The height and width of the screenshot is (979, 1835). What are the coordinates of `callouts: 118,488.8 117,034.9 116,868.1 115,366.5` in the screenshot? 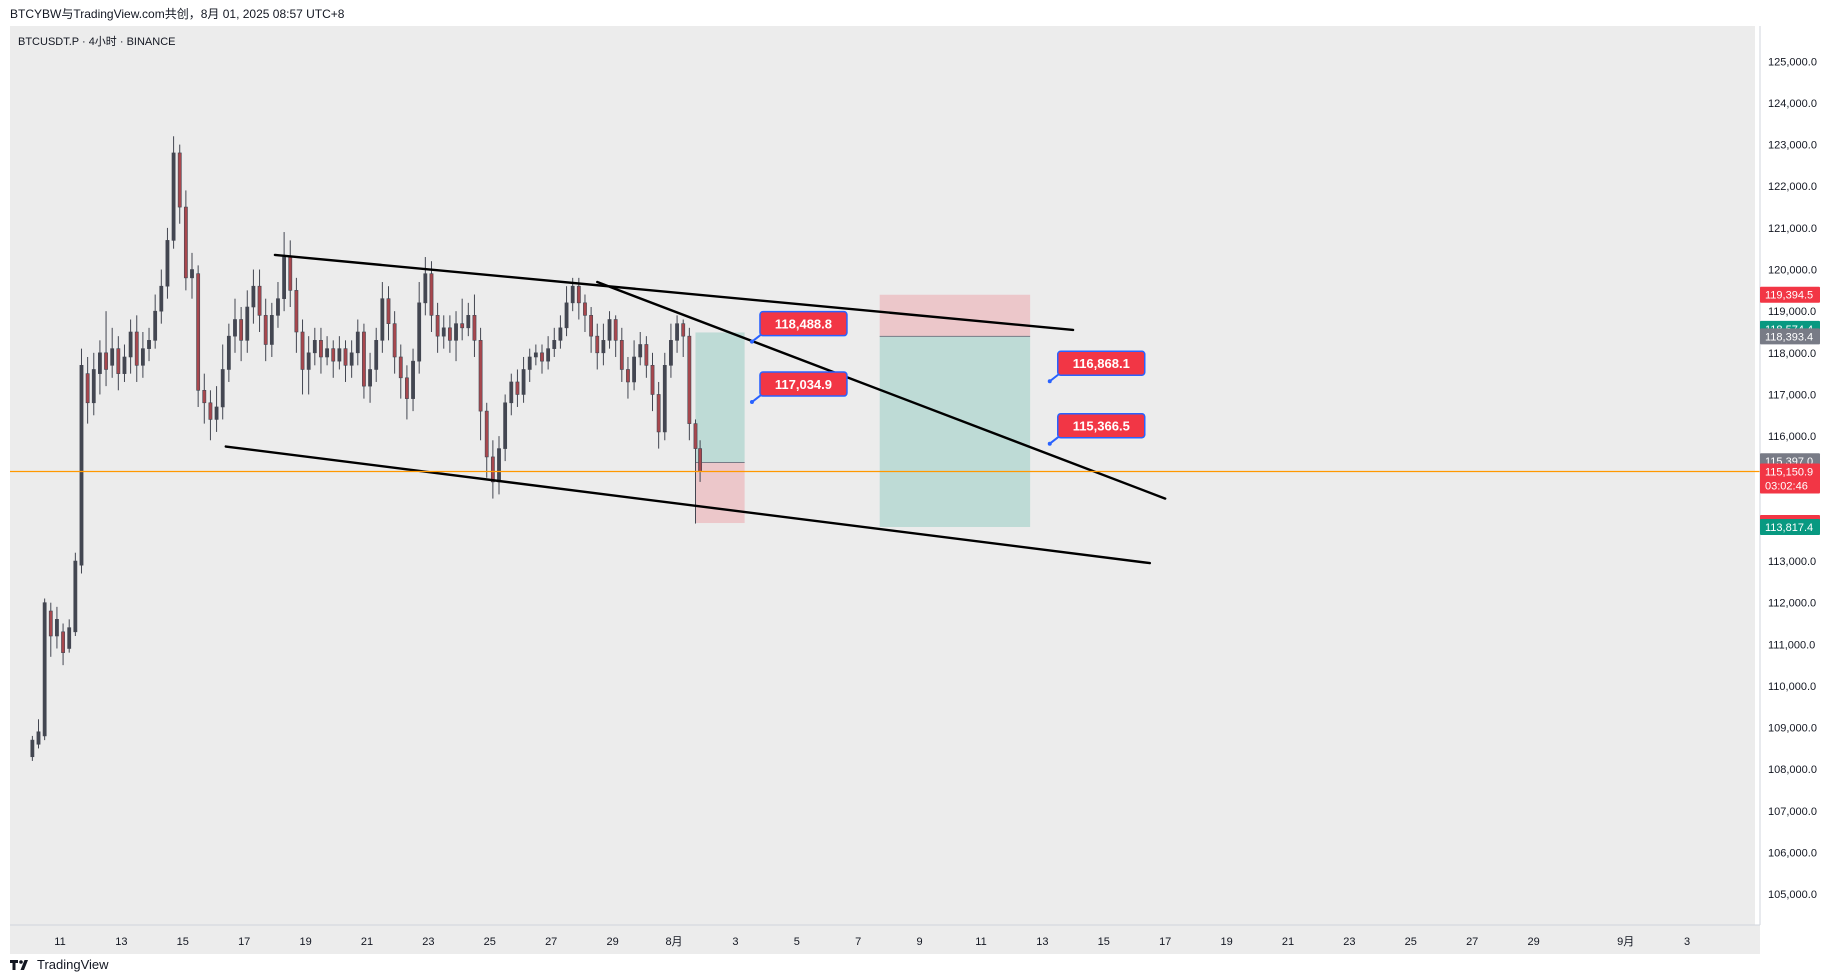 It's located at (947, 378).